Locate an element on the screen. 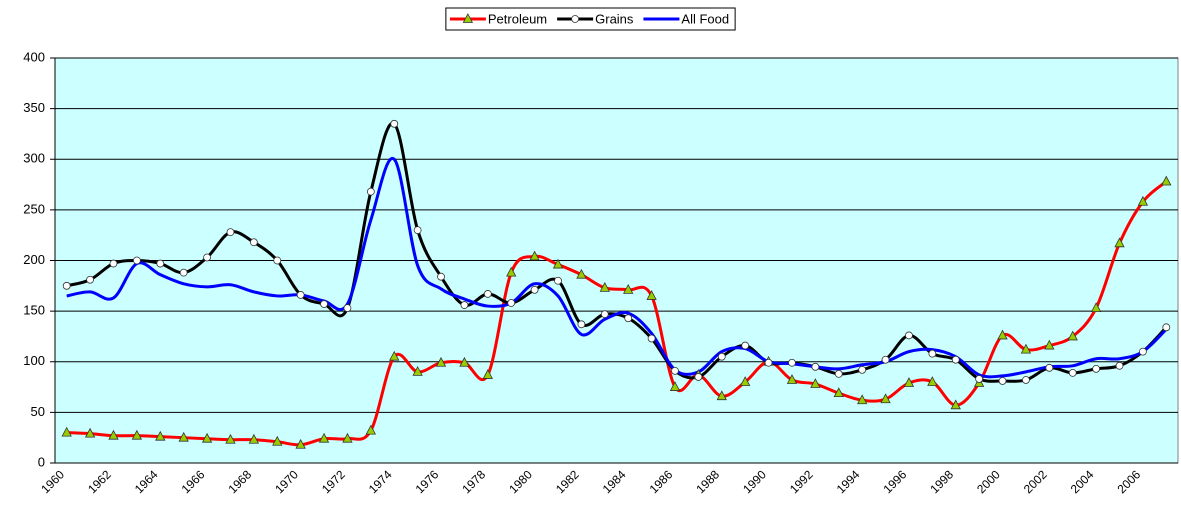 This screenshot has height=508, width=1181. x-tick-label: 1960 is located at coordinates (52, 481).